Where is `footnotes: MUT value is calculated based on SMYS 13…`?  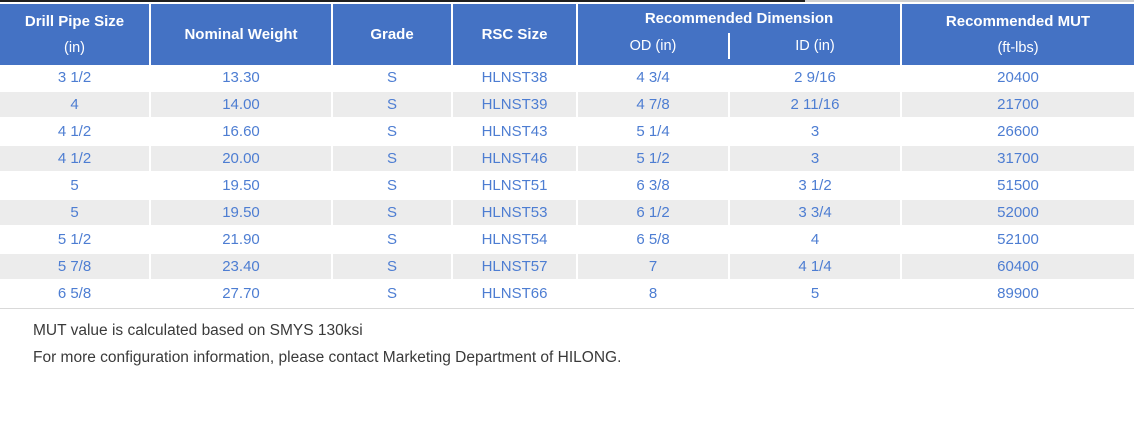
footnotes: MUT value is calculated based on SMYS 13… is located at coordinates (583, 344).